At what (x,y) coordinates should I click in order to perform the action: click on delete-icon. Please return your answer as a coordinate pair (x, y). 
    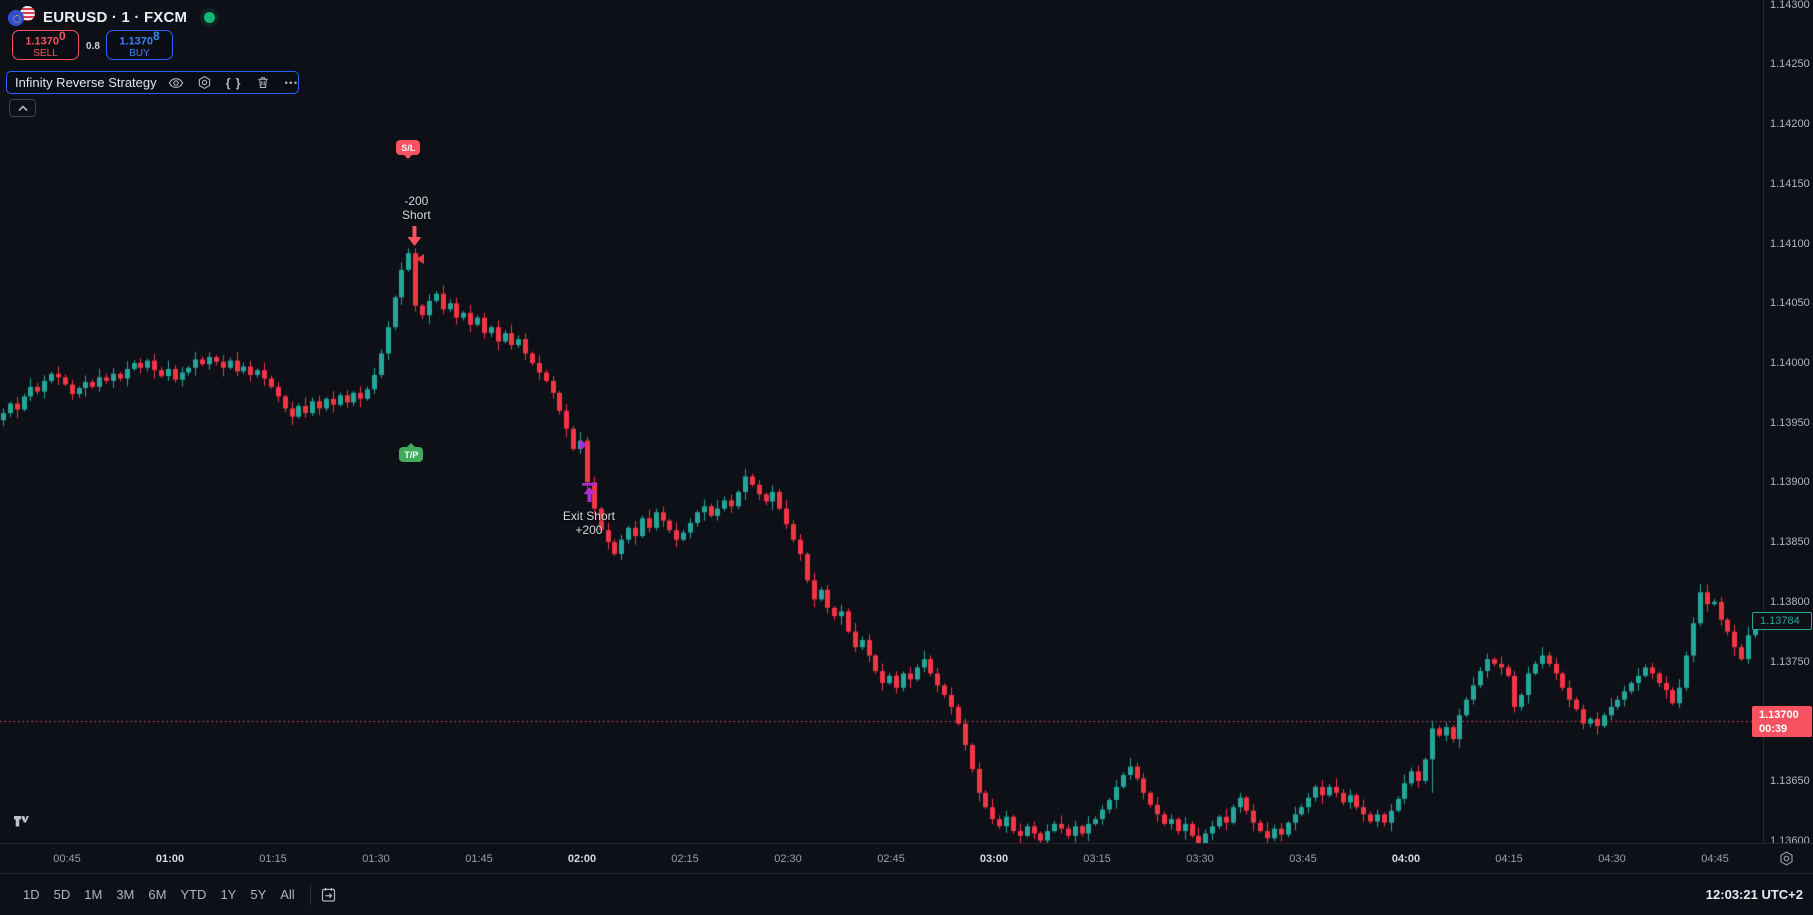
    Looking at the image, I should click on (263, 83).